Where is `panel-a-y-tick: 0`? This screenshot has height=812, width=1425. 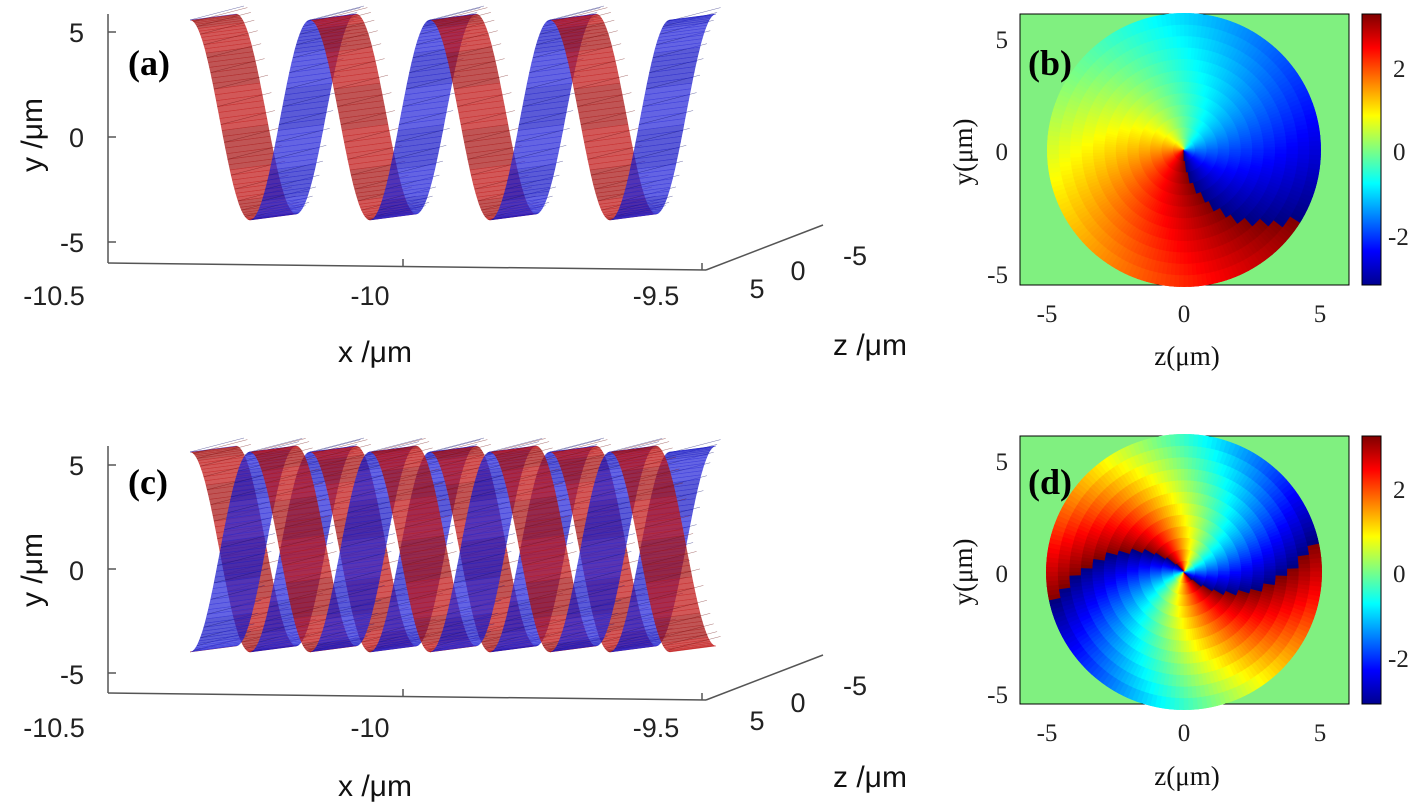 panel-a-y-tick: 0 is located at coordinates (76, 138).